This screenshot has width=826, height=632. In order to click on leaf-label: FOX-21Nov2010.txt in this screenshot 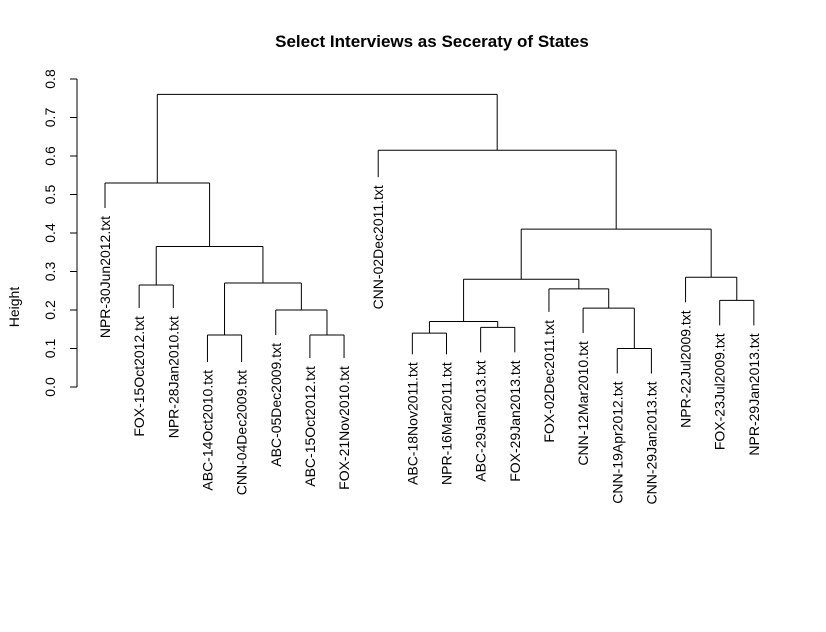, I will do `click(344, 428)`.